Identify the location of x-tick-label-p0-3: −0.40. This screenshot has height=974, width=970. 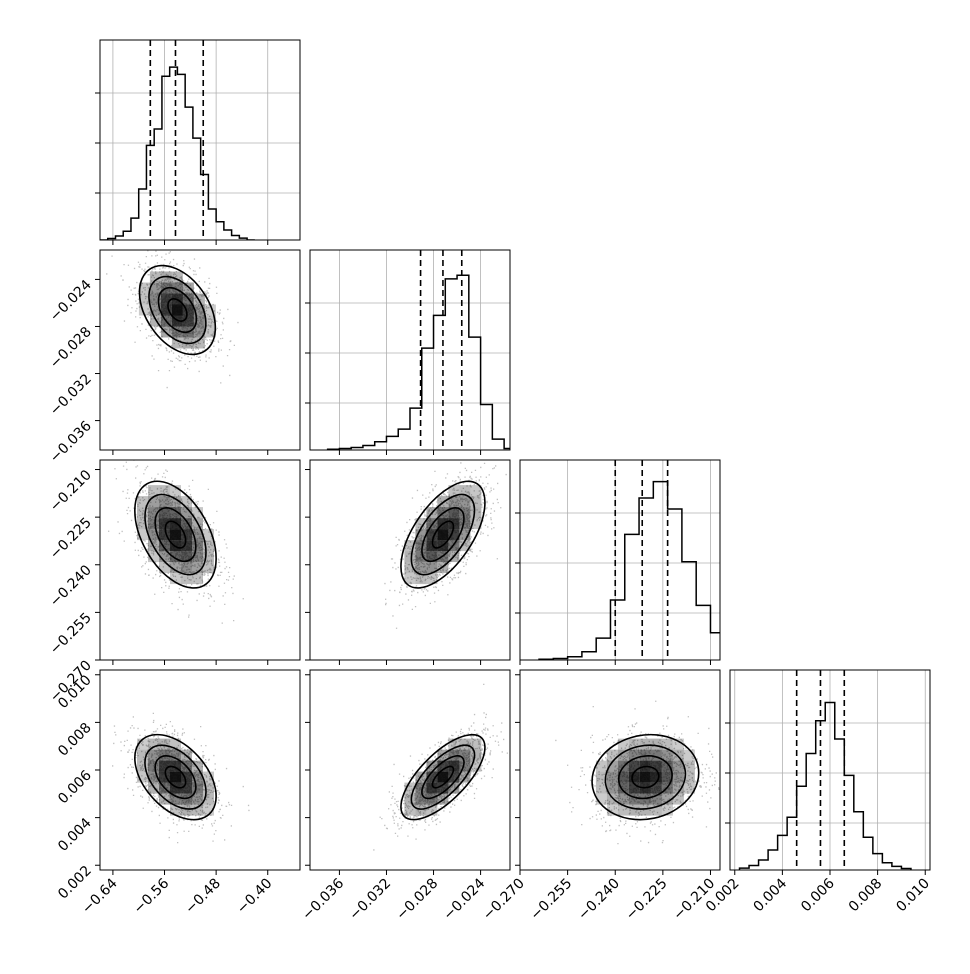
(255, 897).